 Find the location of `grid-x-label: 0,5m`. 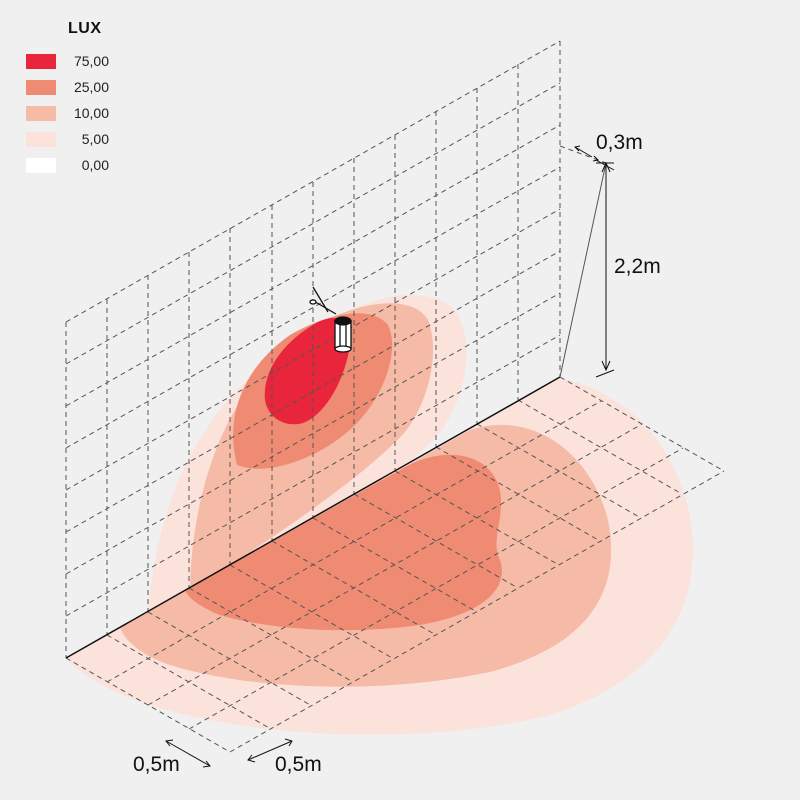

grid-x-label: 0,5m is located at coordinates (156, 764).